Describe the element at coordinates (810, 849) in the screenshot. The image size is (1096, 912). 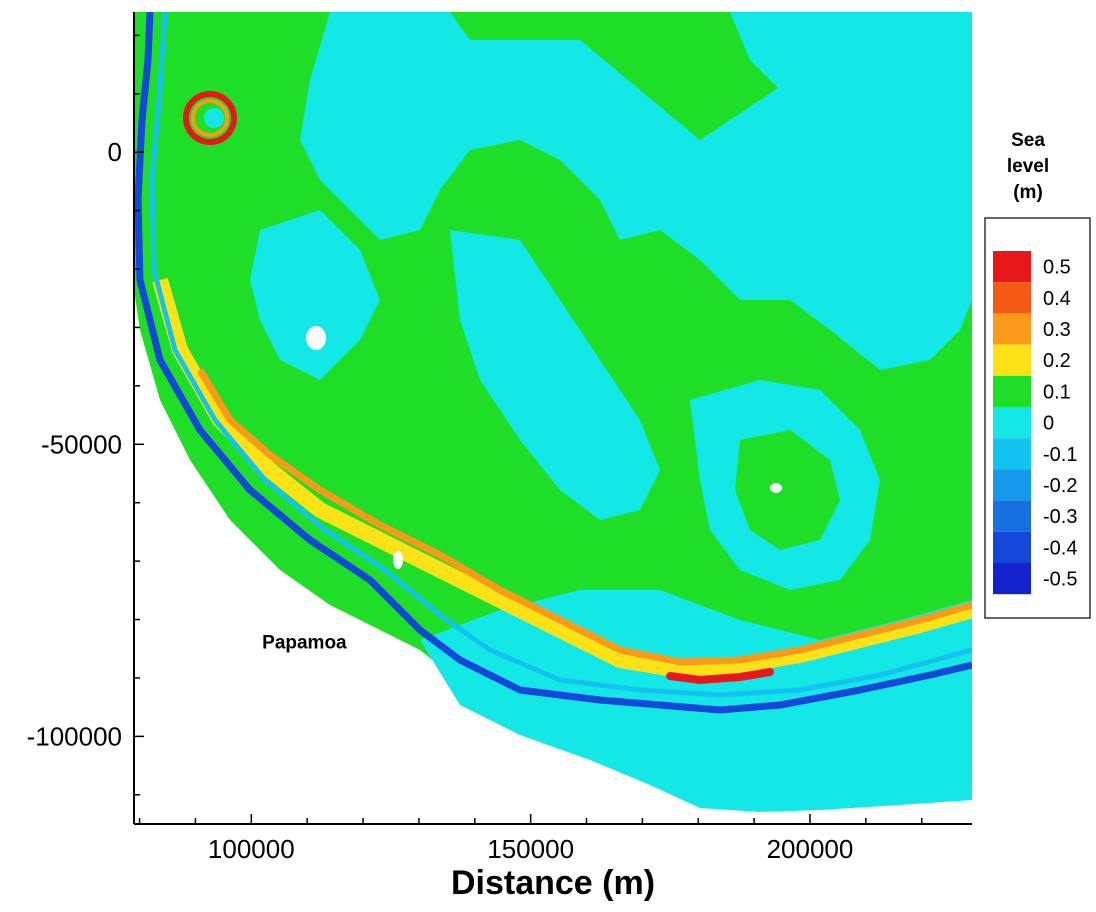
I see `x-tick-label: 200000` at that location.